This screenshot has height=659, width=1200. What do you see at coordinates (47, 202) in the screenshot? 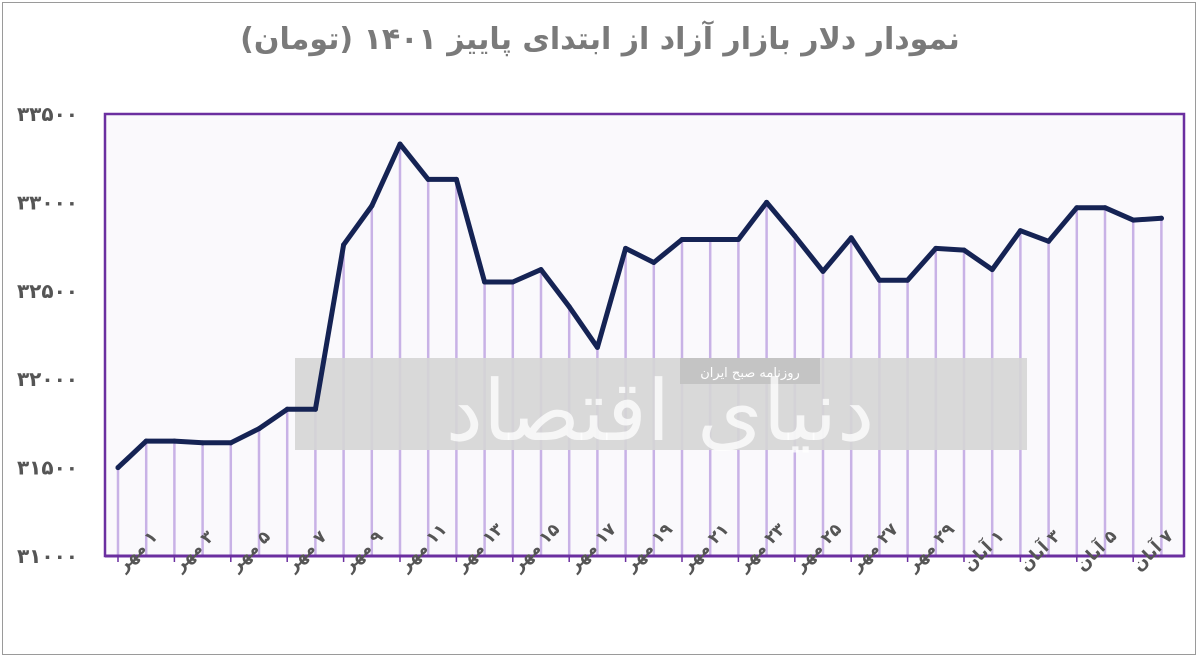
I see `y-tick-label: ۳۳۰۰۰` at bounding box center [47, 202].